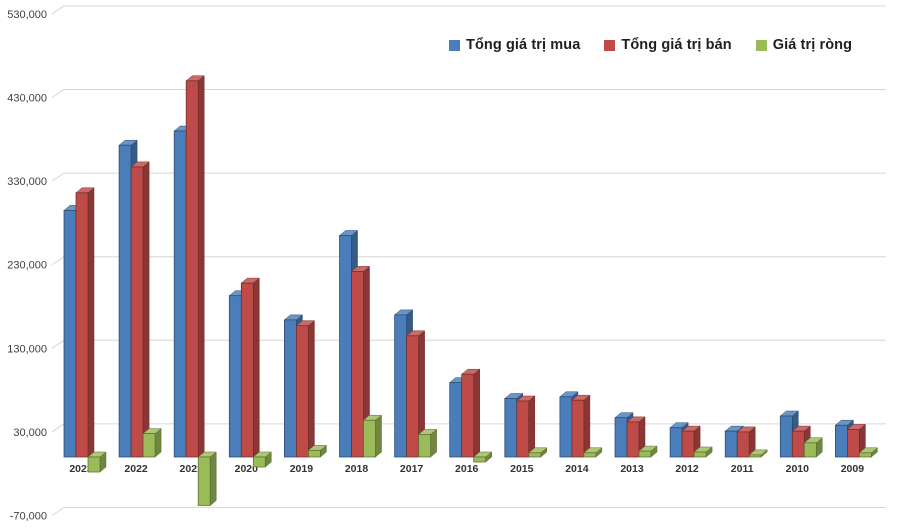 This screenshot has height=530, width=900. What do you see at coordinates (761, 45) in the screenshot?
I see `legend-swatch-net-icon` at bounding box center [761, 45].